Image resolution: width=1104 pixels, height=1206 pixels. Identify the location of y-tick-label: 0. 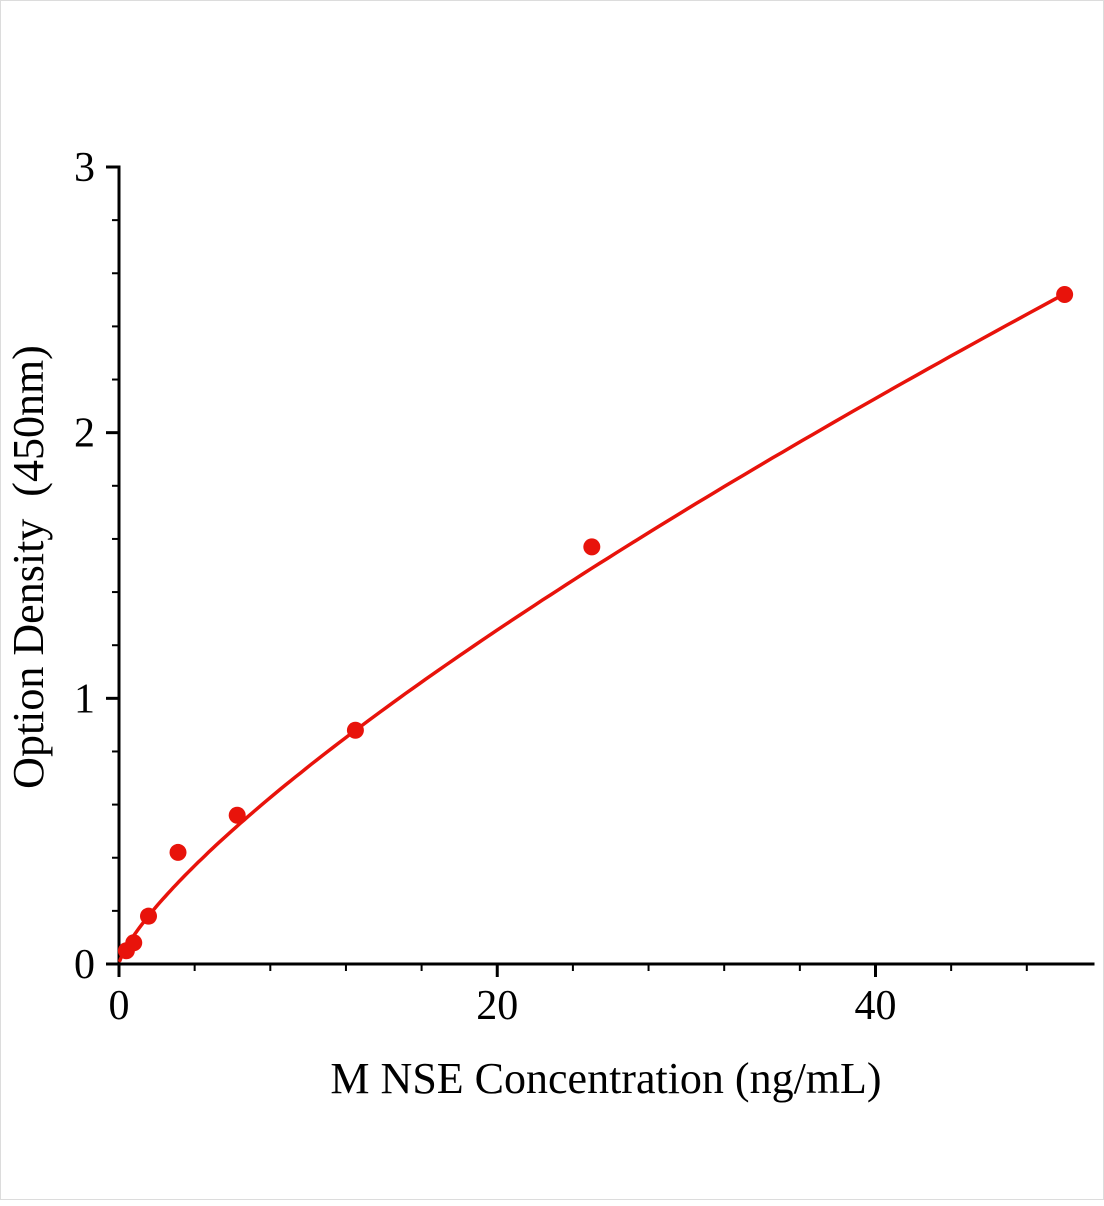
(84, 965).